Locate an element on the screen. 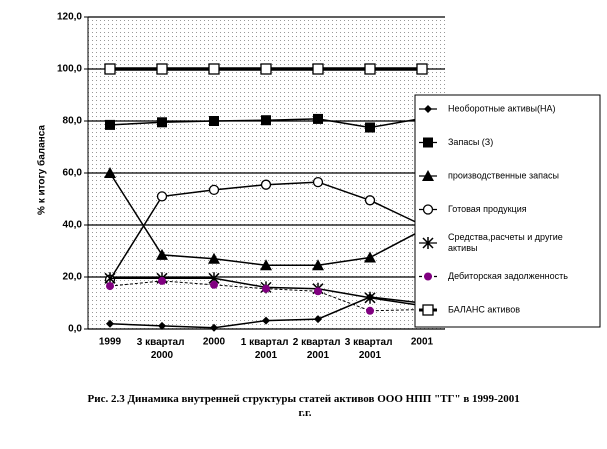  x-tick-label: 2 квартал 2001 is located at coordinates (318, 349).